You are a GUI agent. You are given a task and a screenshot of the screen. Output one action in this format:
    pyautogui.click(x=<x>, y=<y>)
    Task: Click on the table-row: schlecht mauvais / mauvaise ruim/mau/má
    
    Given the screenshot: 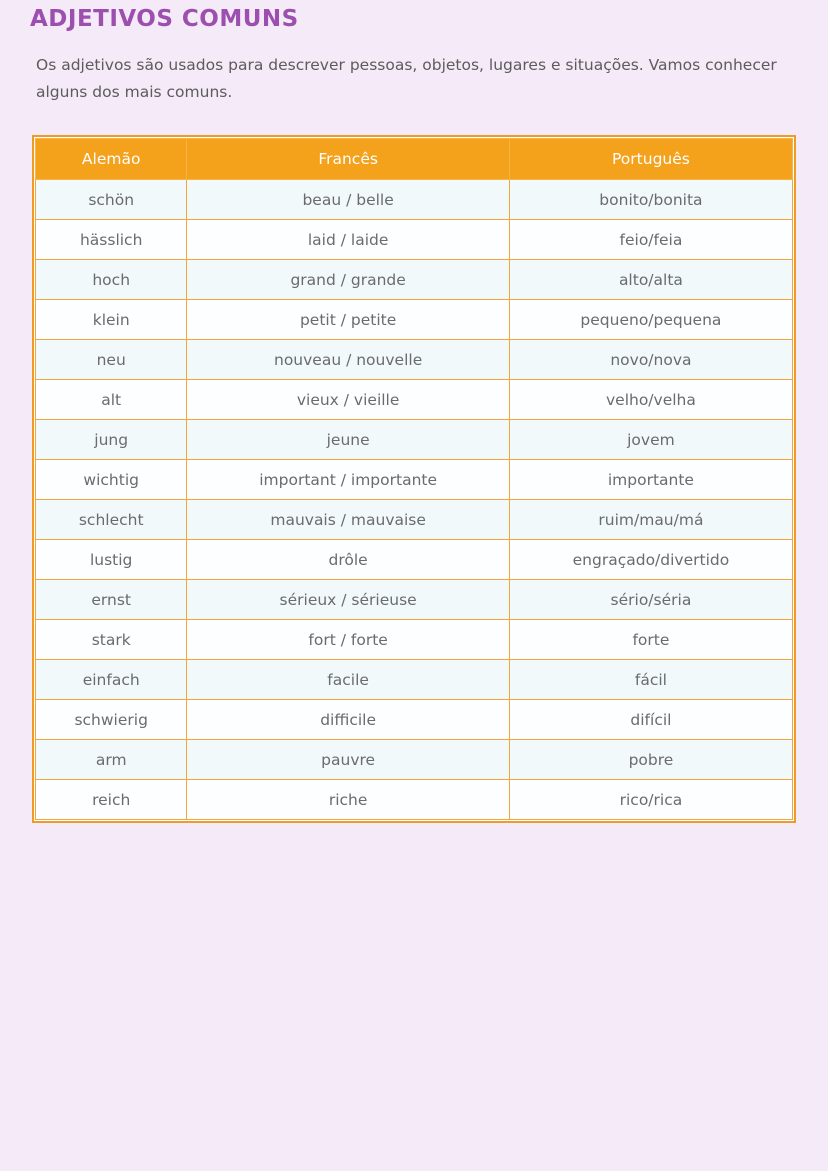 What is the action you would take?
    pyautogui.click(x=414, y=519)
    